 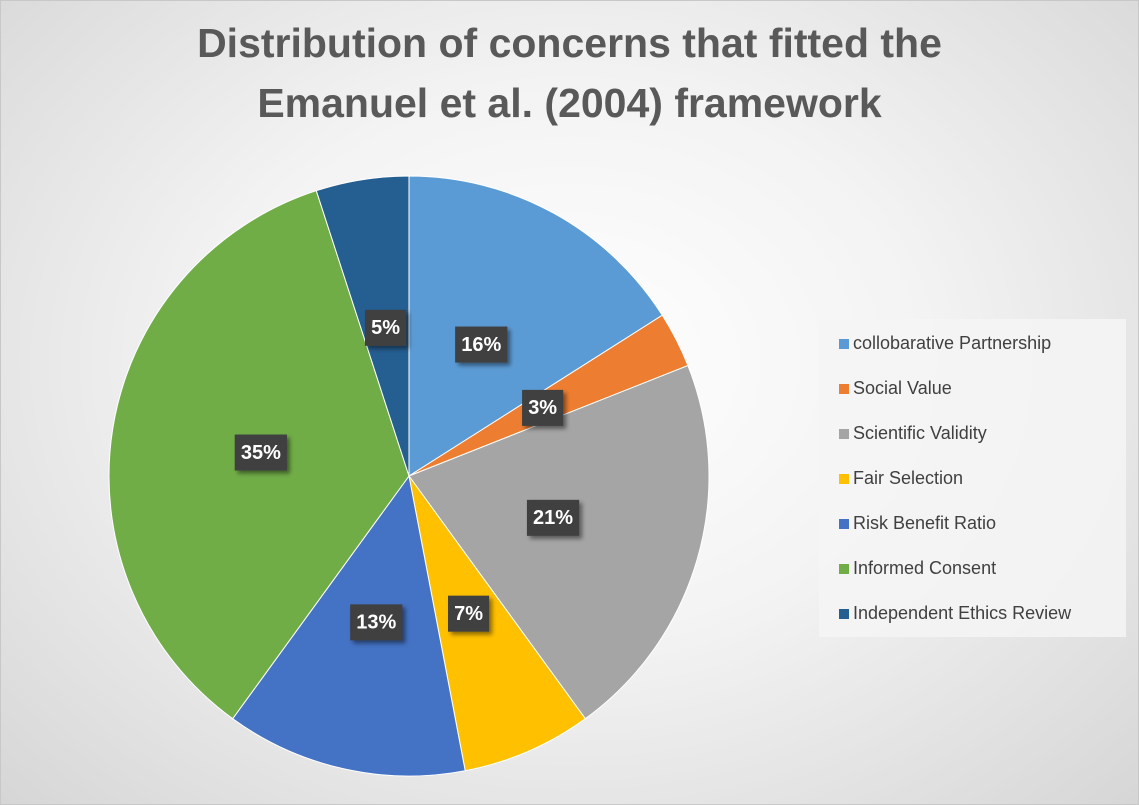 I want to click on data-label: 3%, so click(x=543, y=407).